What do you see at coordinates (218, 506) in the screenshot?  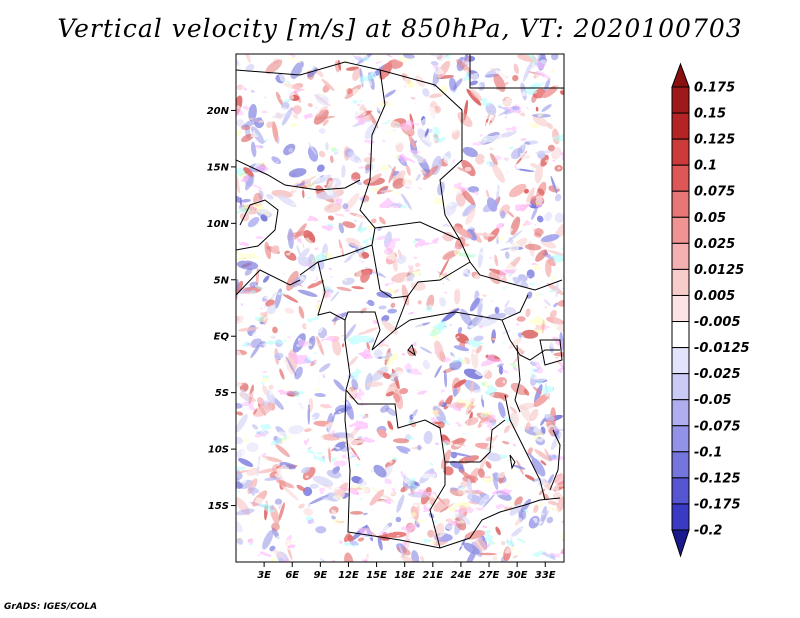 I see `lat-tick-label: 15S` at bounding box center [218, 506].